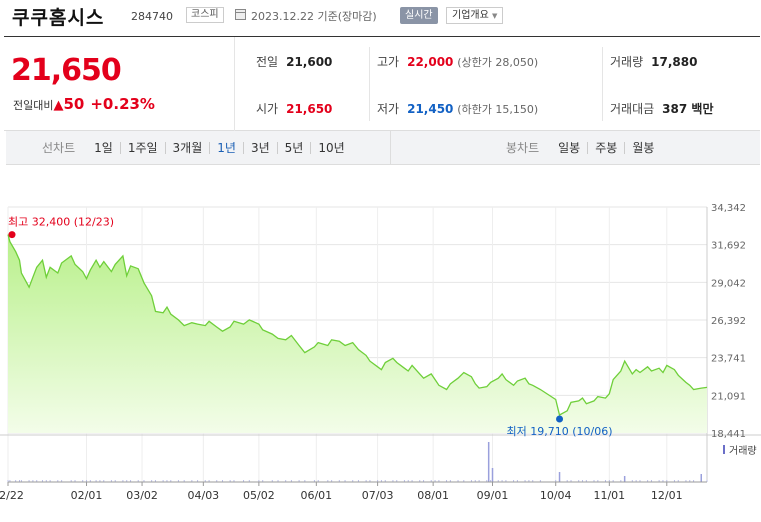 This screenshot has width=761, height=522. What do you see at coordinates (583, 148) in the screenshot?
I see `candle-chart-tabs: 봉차트 일봉 주봉 월봉` at bounding box center [583, 148].